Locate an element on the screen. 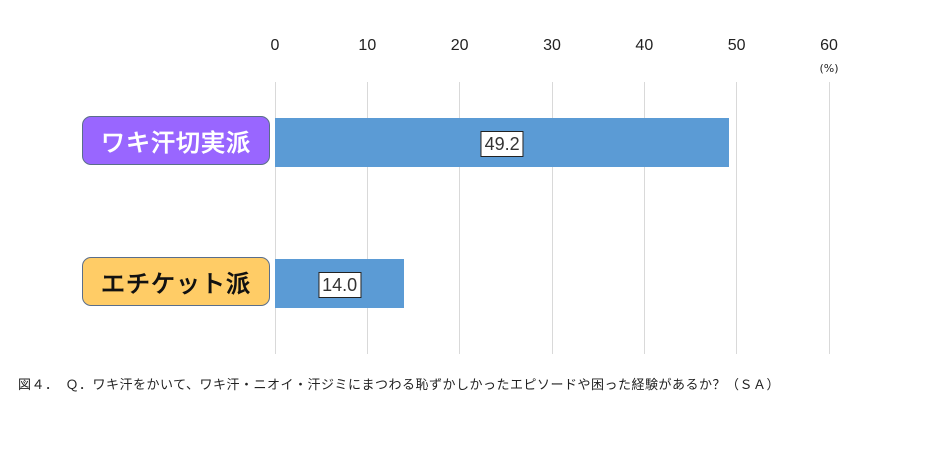 This screenshot has height=470, width=940. data-label: 14.0 is located at coordinates (340, 284).